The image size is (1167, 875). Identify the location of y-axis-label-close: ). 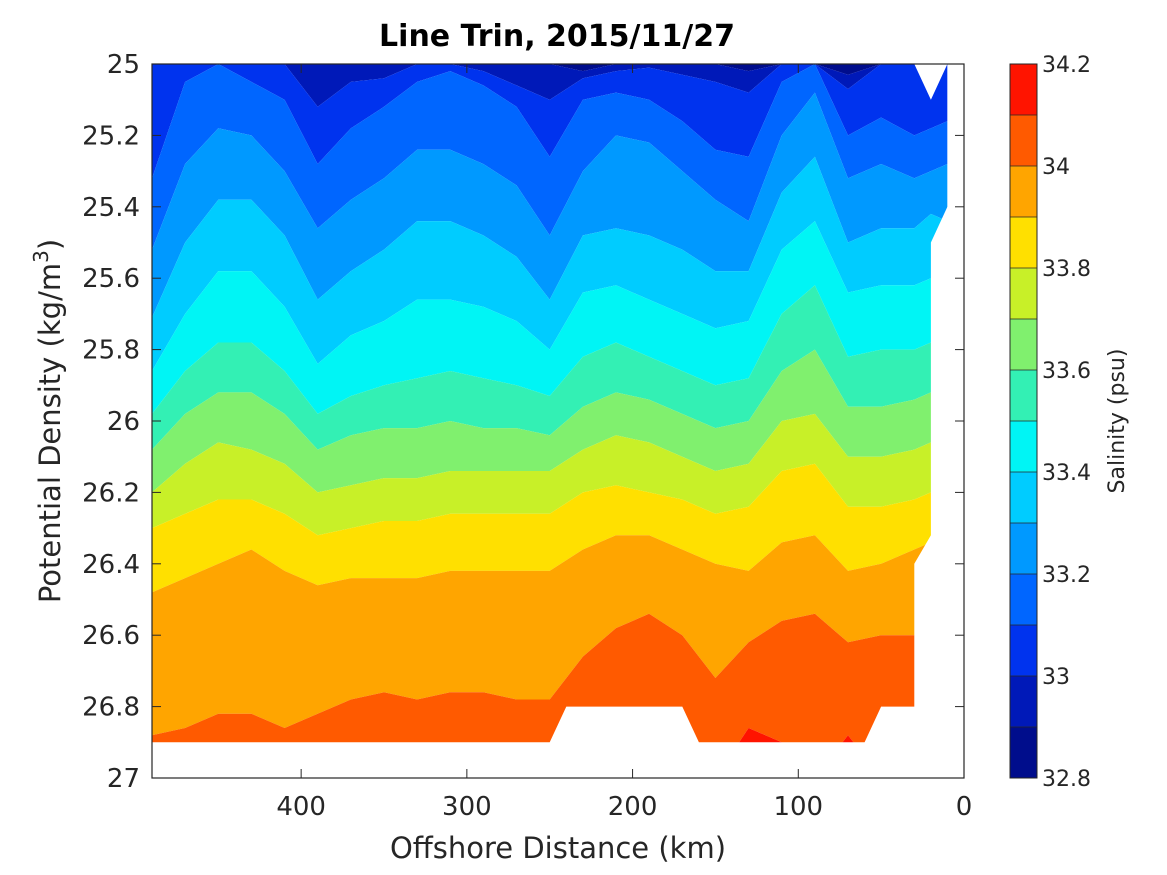
(50, 244).